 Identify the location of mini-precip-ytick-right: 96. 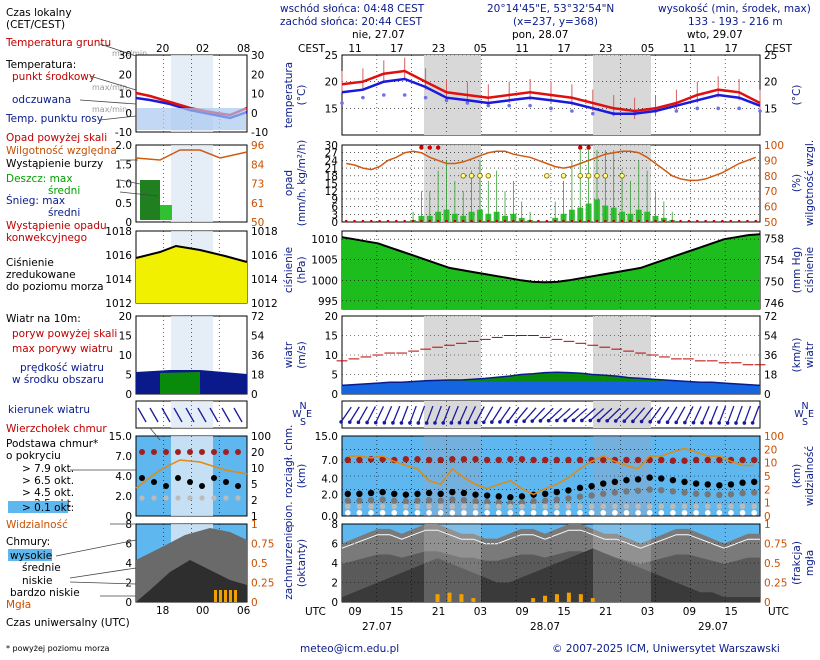
(258, 146).